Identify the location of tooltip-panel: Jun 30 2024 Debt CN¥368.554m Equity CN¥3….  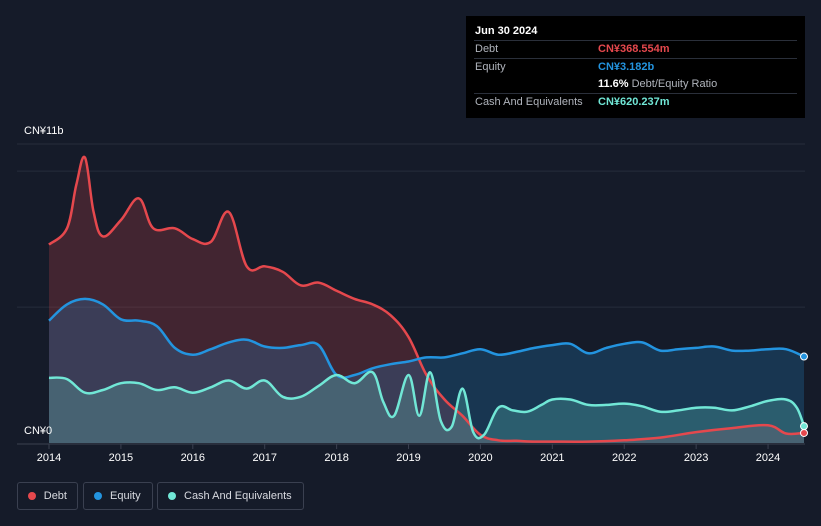
(635, 67).